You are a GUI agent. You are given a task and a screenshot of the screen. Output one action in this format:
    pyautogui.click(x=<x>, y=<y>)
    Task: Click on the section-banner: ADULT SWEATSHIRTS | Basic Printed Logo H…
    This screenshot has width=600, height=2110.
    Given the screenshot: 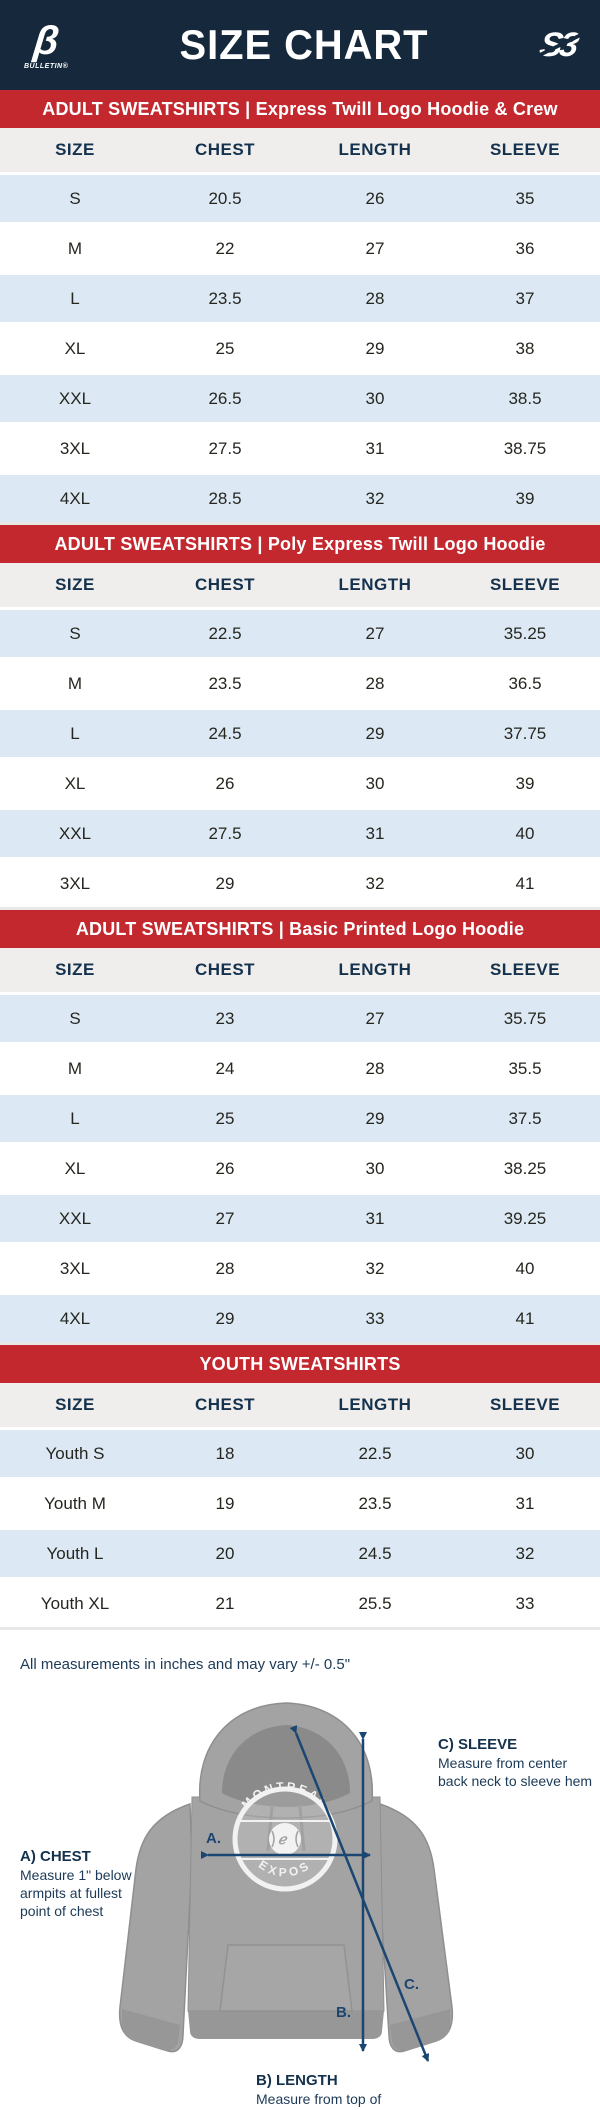 What is the action you would take?
    pyautogui.click(x=300, y=929)
    